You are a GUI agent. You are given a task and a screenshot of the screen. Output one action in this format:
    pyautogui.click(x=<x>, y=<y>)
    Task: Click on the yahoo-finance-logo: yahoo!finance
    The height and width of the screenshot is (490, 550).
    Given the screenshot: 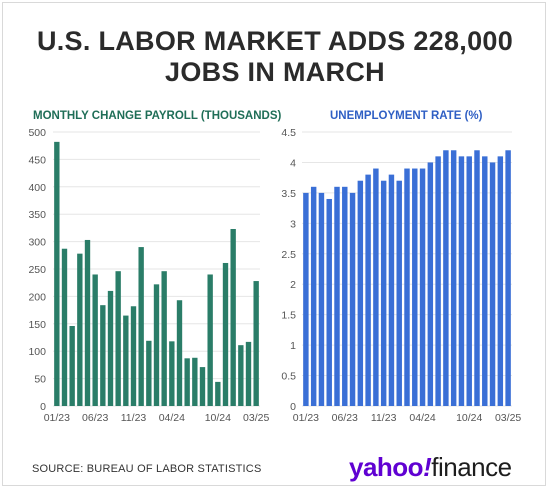 What is the action you would take?
    pyautogui.click(x=430, y=467)
    